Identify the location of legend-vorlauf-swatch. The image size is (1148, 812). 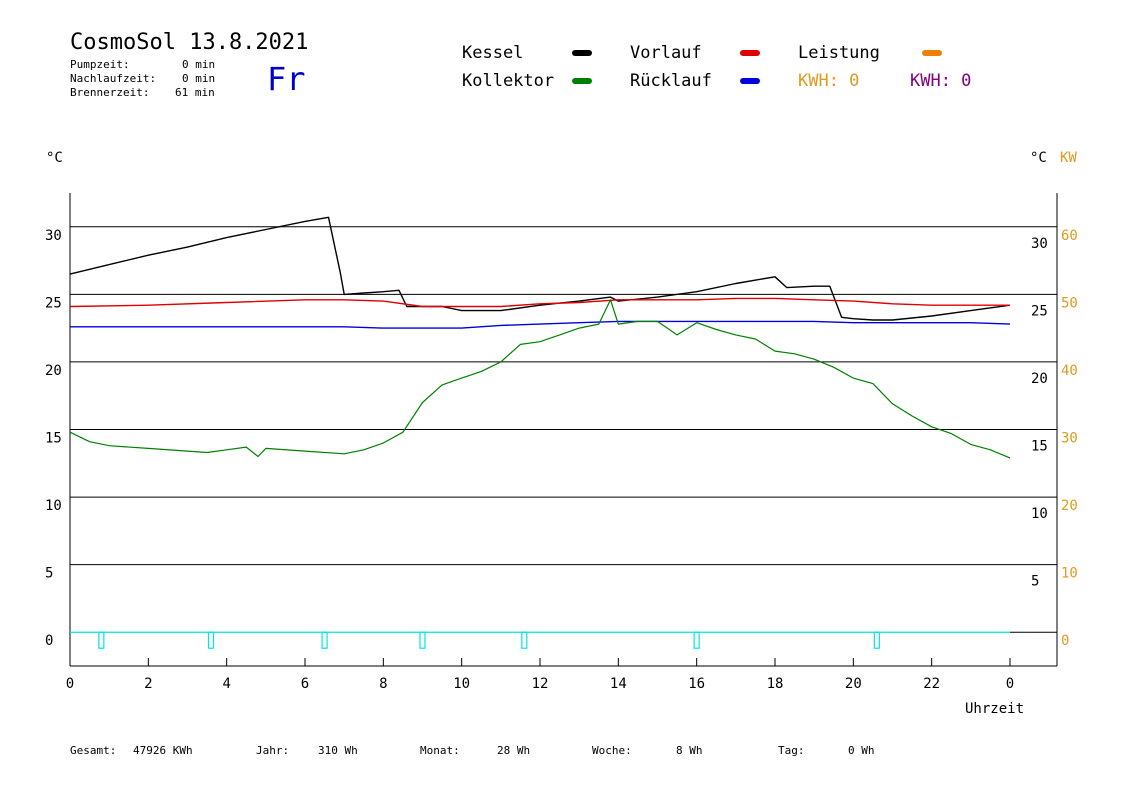
(750, 53).